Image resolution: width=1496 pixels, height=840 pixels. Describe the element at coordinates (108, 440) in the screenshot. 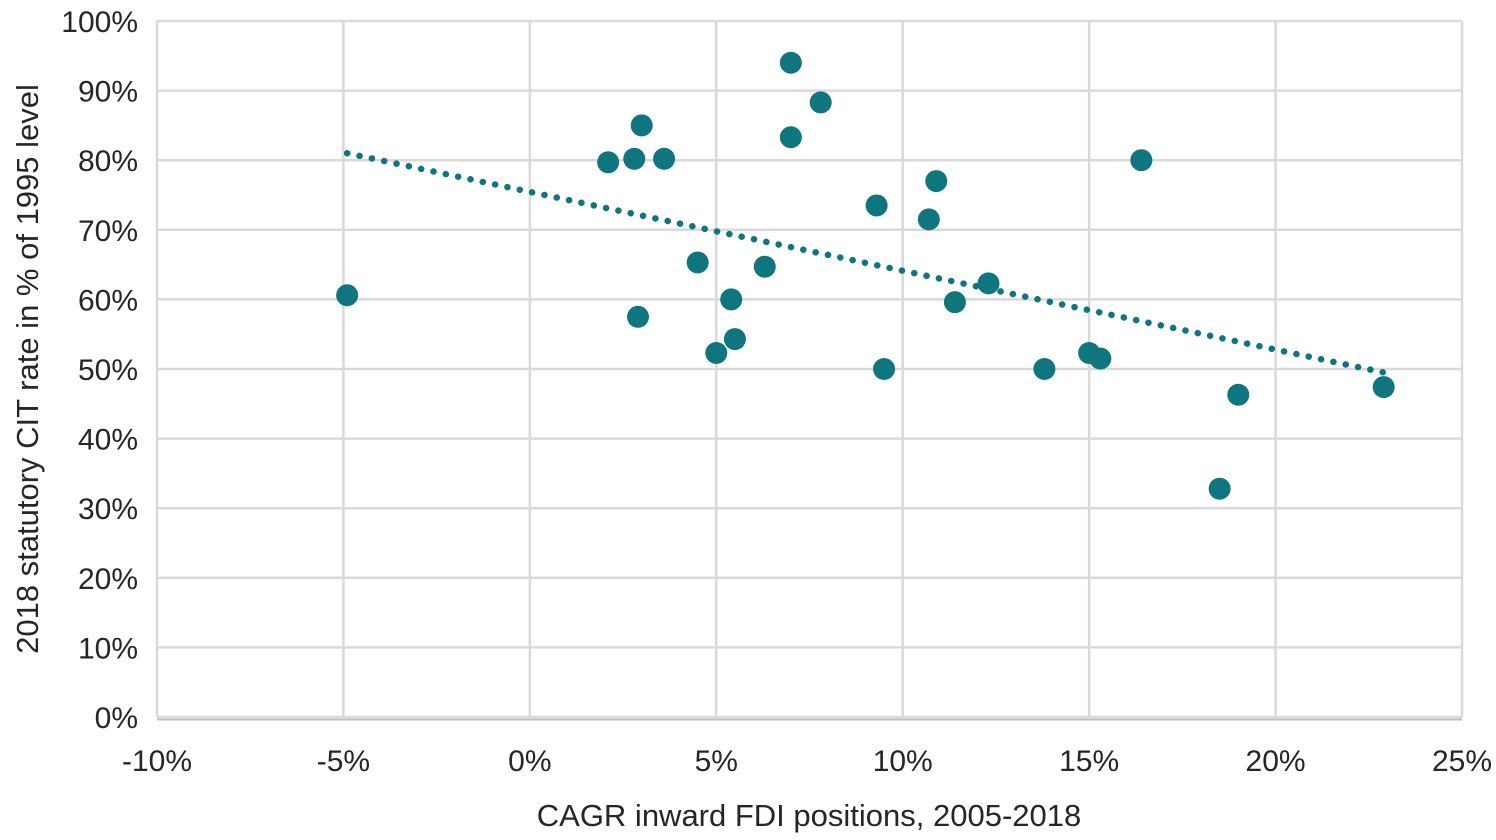

I see `y-tick-label: 40%` at that location.